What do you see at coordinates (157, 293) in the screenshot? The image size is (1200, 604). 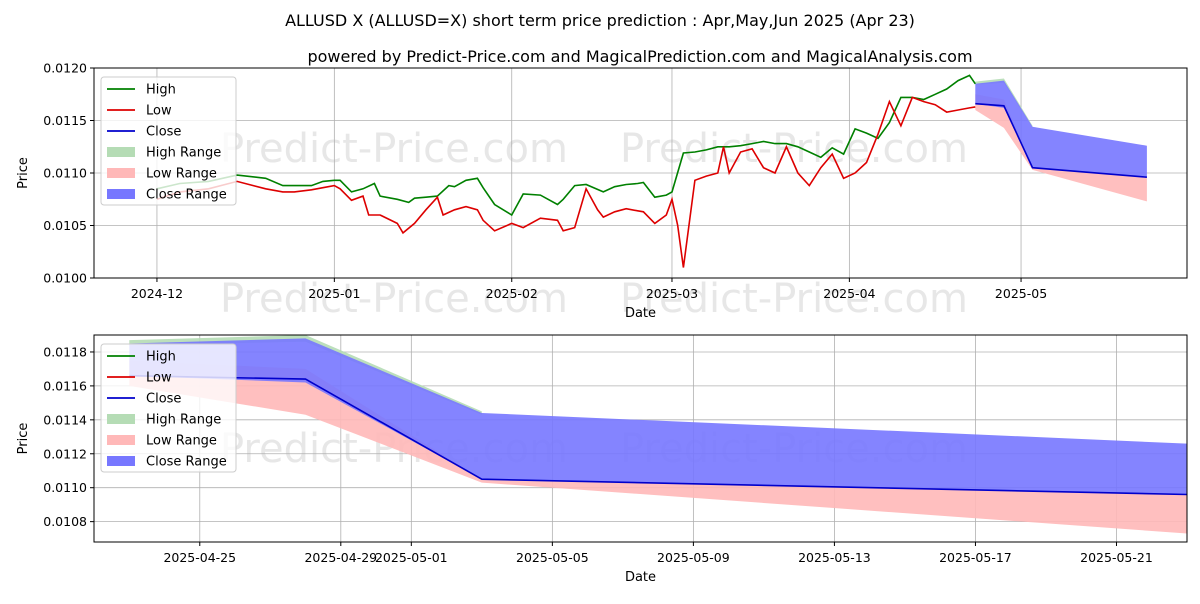 I see `x-tick-label: 2024-12` at bounding box center [157, 293].